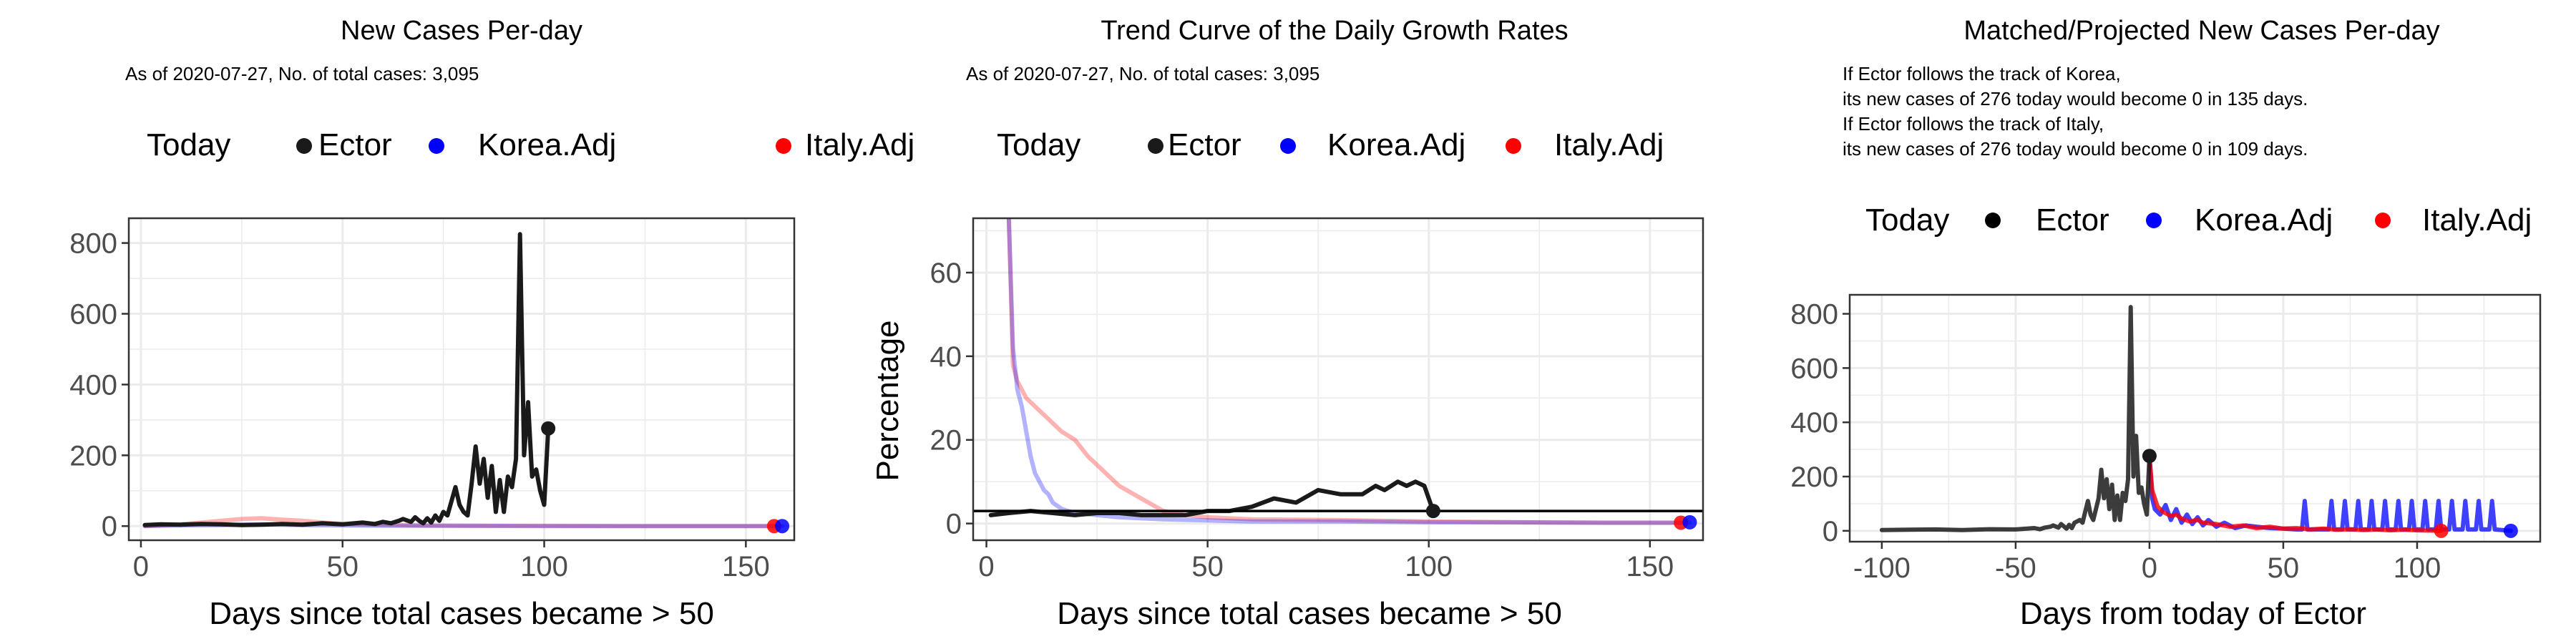  I want to click on panel1-legend-ector: Ector, so click(355, 144).